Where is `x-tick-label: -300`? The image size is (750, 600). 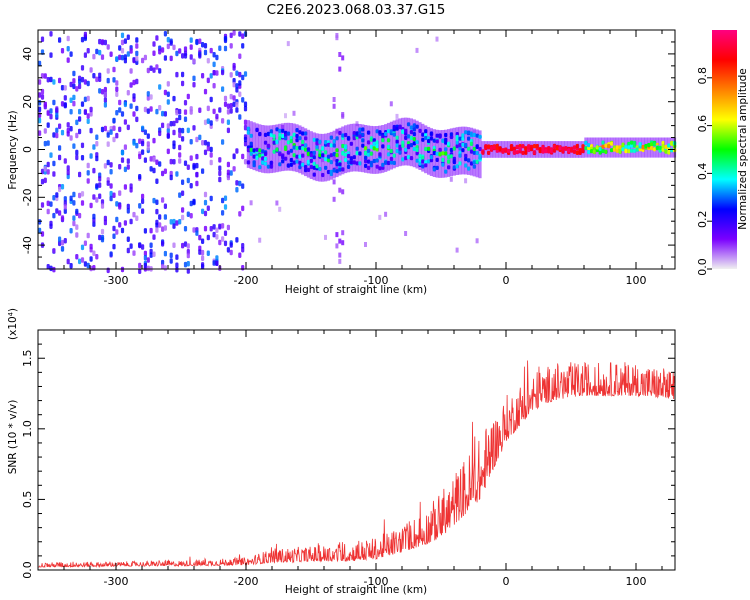
x-tick-label: -300 is located at coordinates (116, 280).